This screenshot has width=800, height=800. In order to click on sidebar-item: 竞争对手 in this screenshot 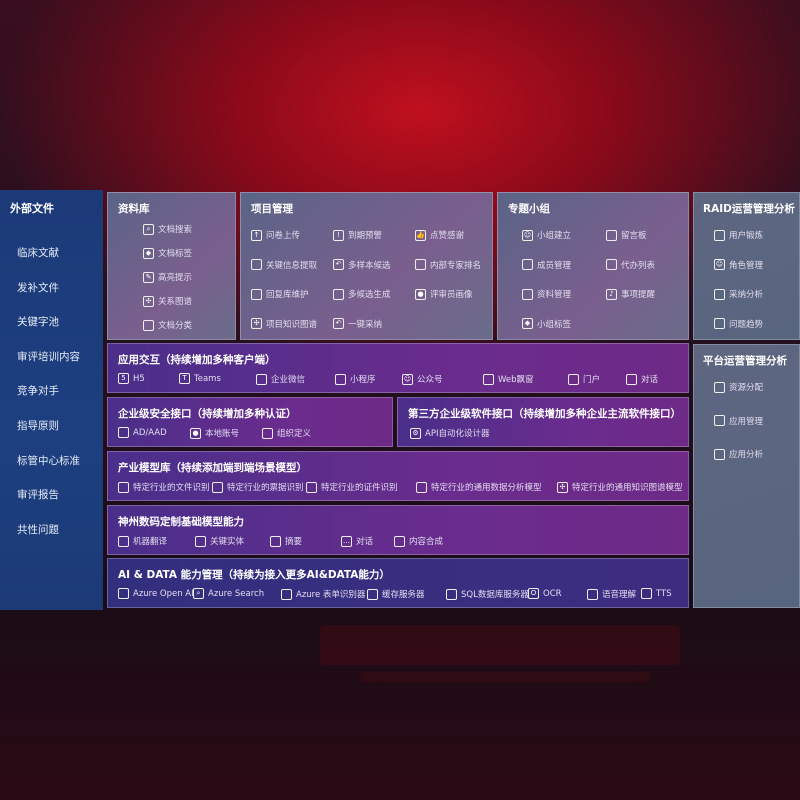, I will do `click(38, 391)`.